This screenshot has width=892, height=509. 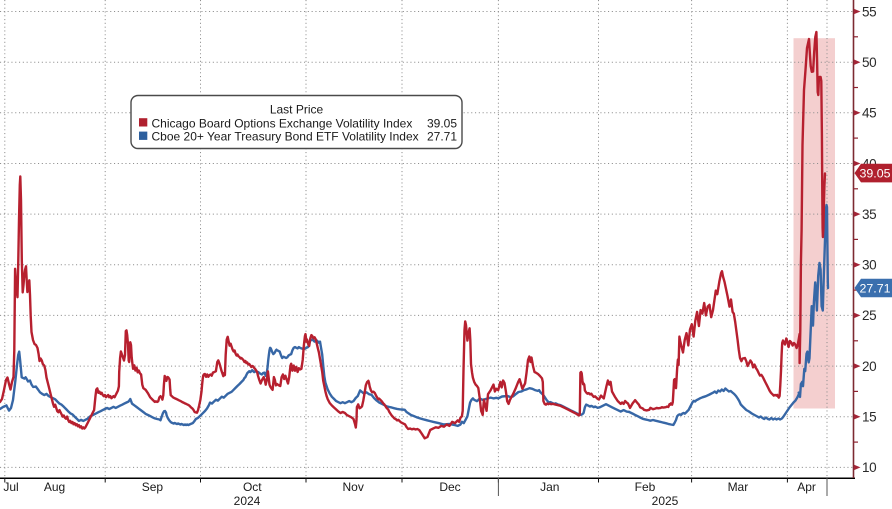 What do you see at coordinates (869, 62) in the screenshot?
I see `svg-text: 50` at bounding box center [869, 62].